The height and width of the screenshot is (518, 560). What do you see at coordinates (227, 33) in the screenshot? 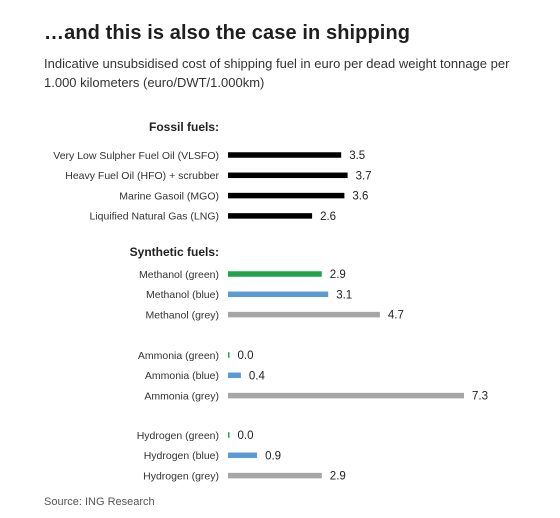
I see `chart-title: …and this is also the case in shipping` at bounding box center [227, 33].